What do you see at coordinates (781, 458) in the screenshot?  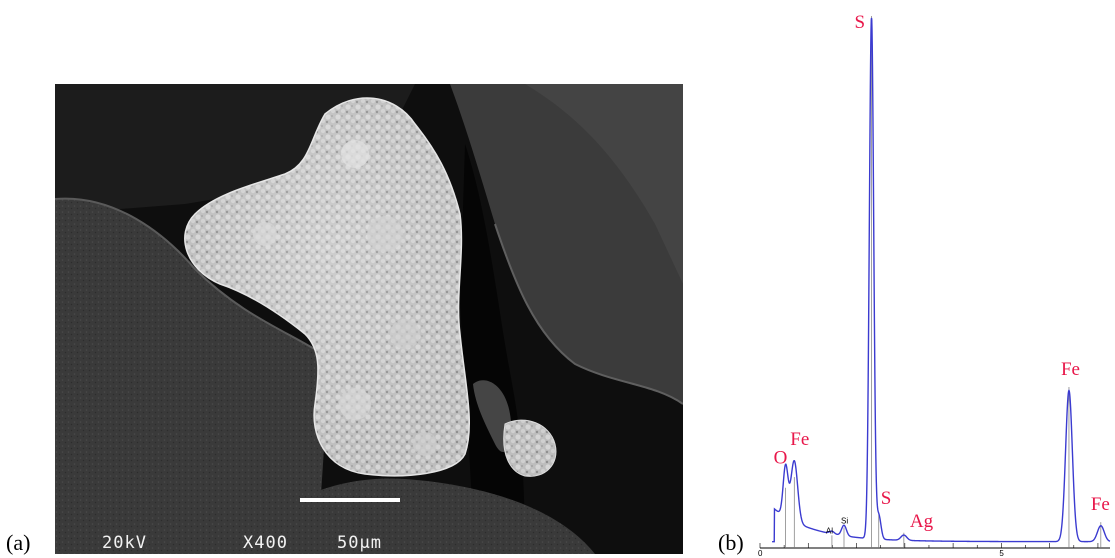 I see `peak-label-o: O` at bounding box center [781, 458].